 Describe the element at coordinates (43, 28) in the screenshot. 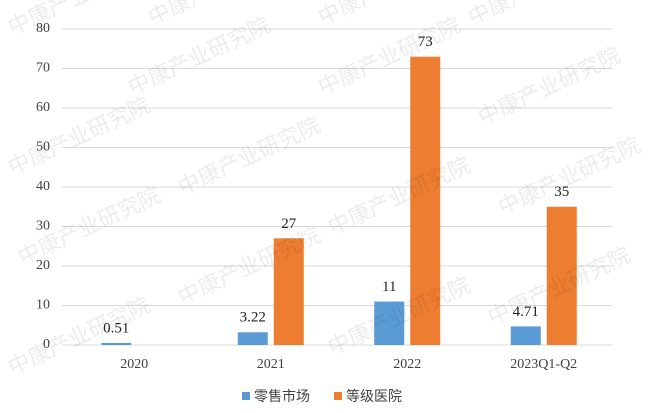

I see `y-tick-label: 80` at that location.